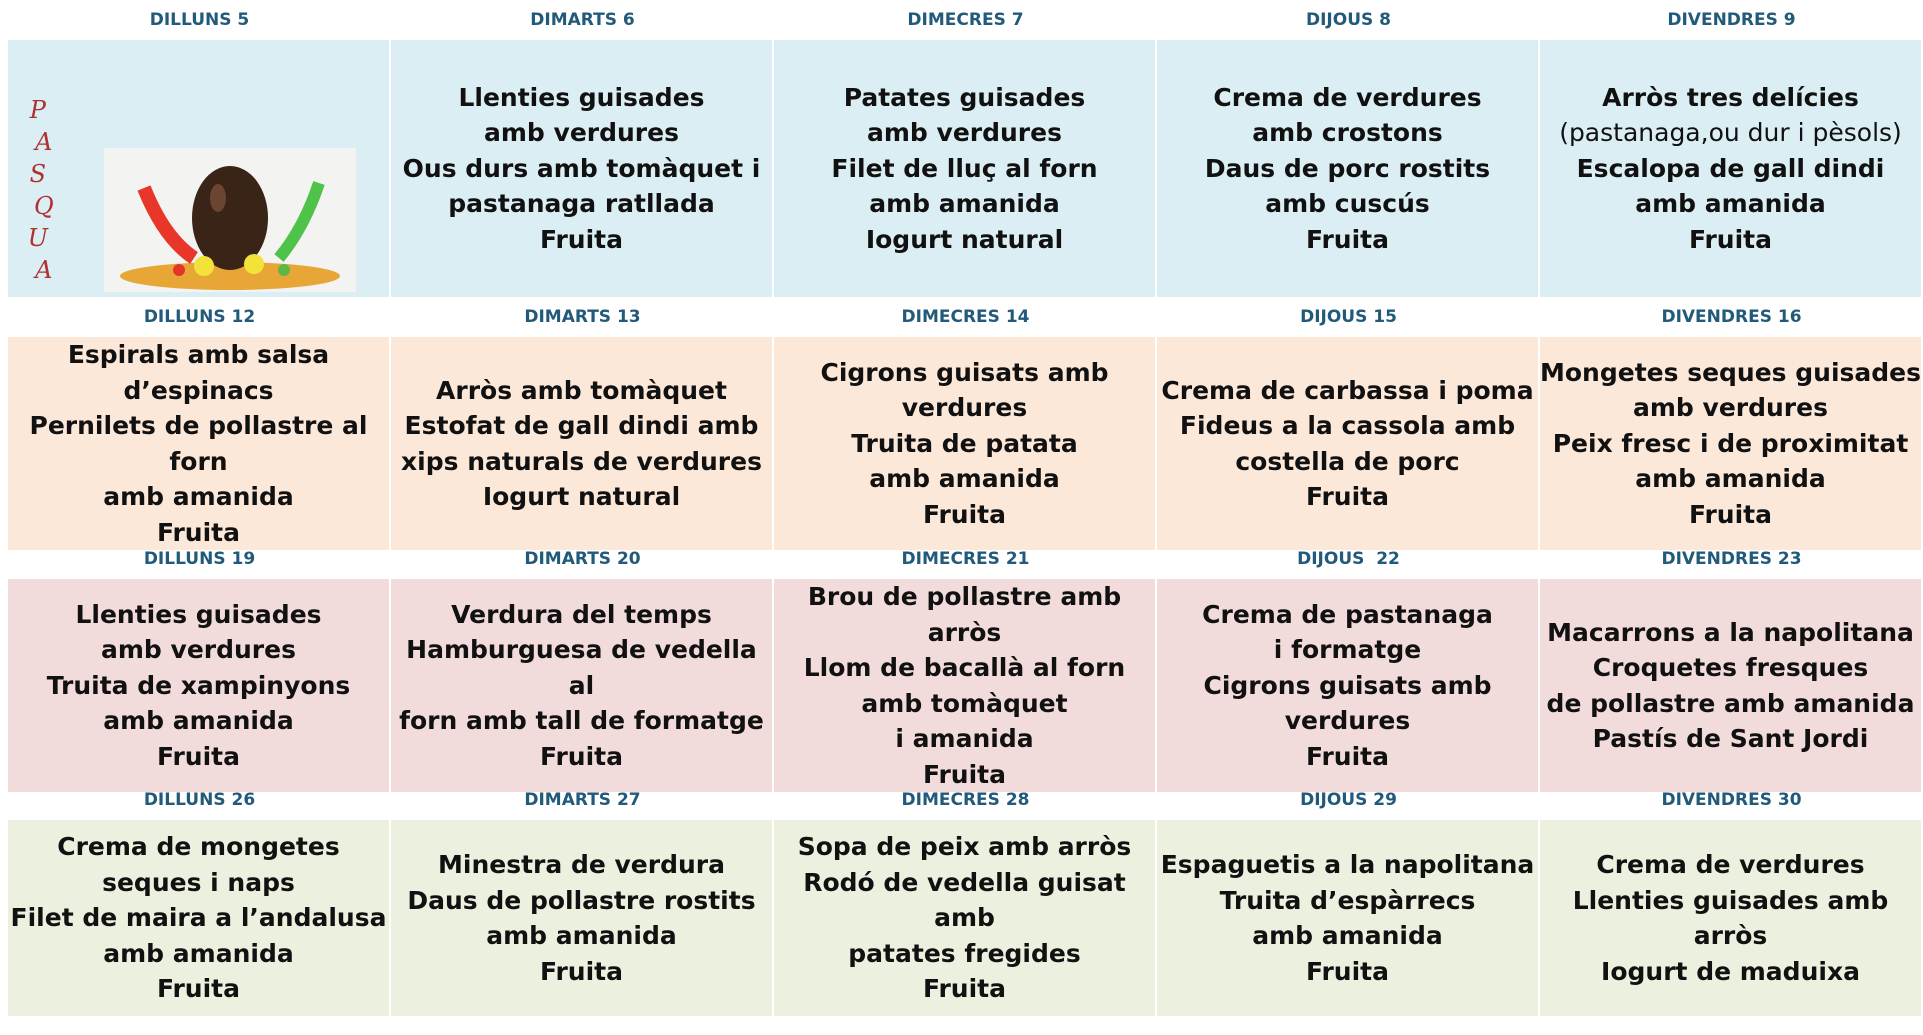 The image size is (1923, 1035). Describe the element at coordinates (198, 614) in the screenshot. I see `menu-line: Llenties guisades` at that location.